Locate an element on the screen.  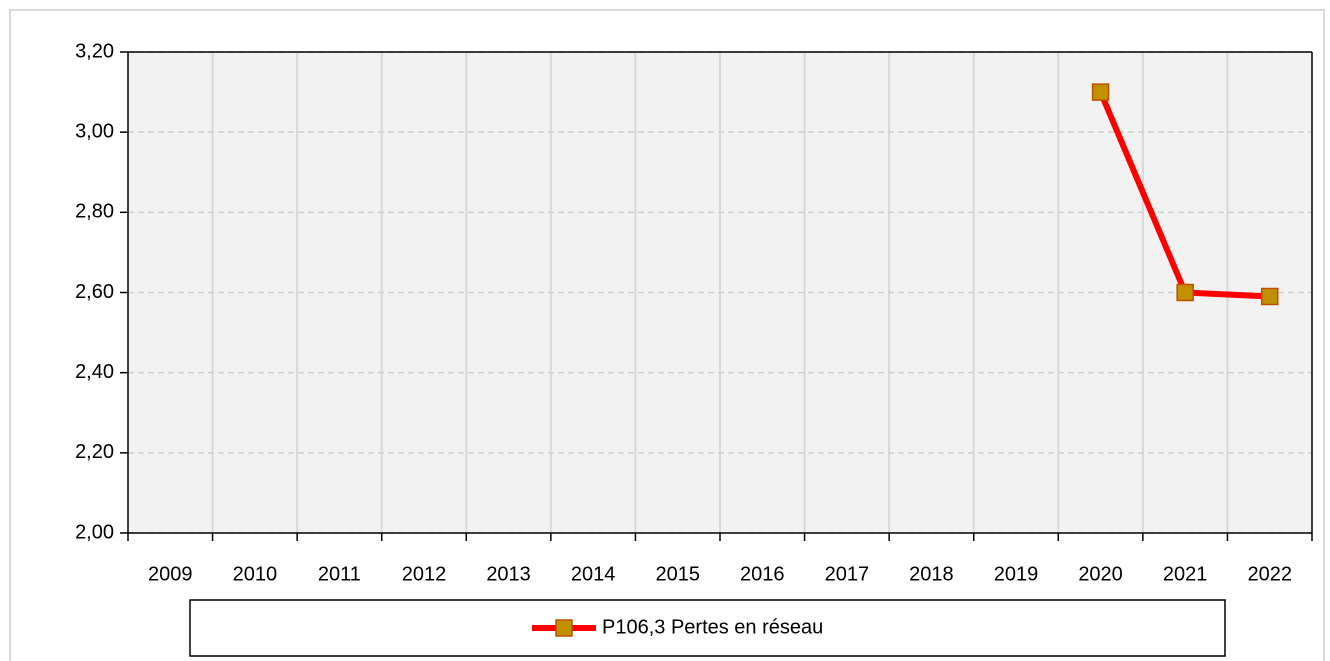
x-tick-label: 2012 is located at coordinates (424, 574).